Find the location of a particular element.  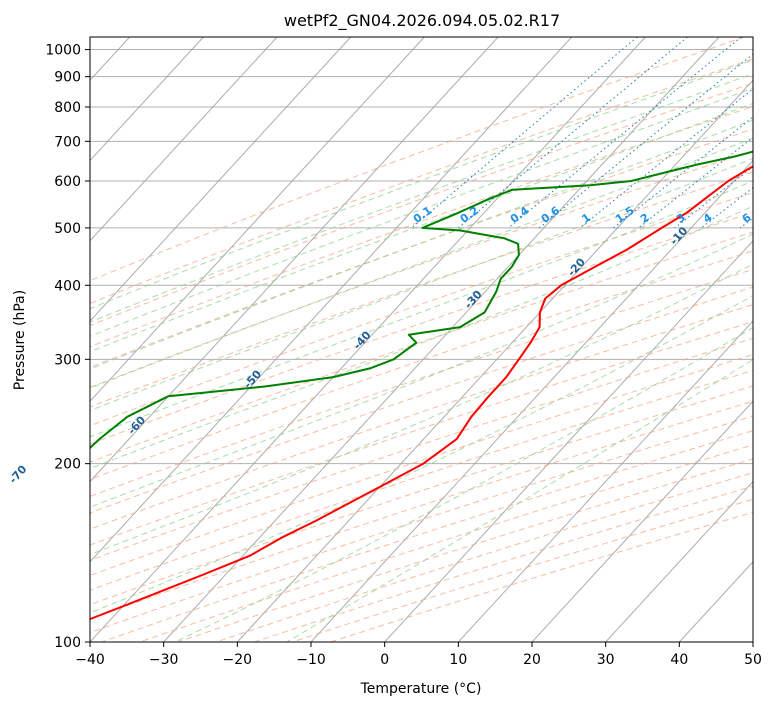

dry-adiabat-label: -20 is located at coordinates (576, 267).